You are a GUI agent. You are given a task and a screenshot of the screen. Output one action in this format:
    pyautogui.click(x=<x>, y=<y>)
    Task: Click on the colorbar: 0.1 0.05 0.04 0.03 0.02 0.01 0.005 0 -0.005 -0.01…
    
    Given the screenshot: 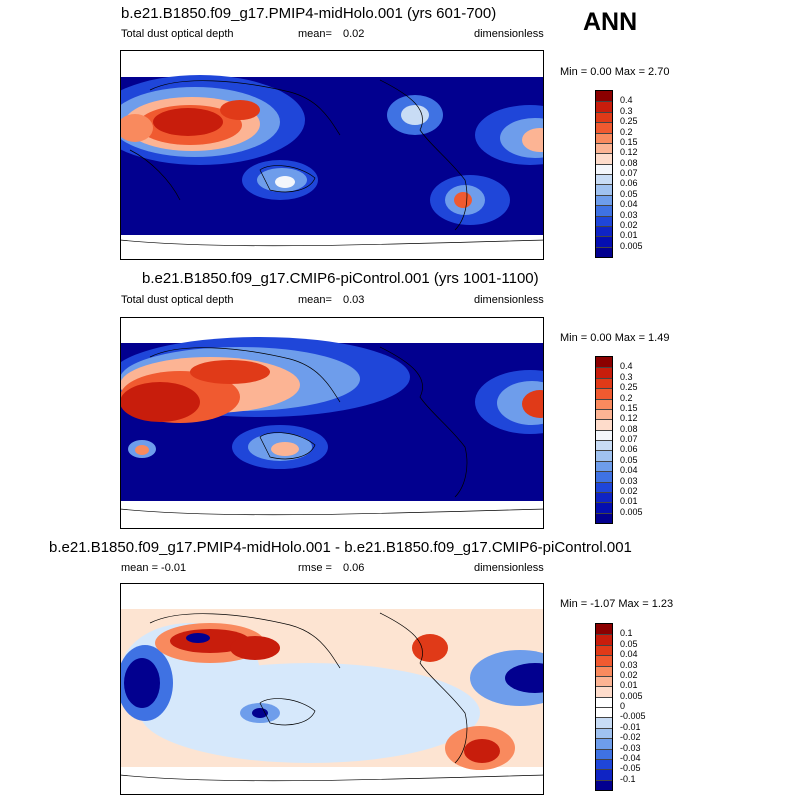 What is the action you would take?
    pyautogui.click(x=620, y=707)
    